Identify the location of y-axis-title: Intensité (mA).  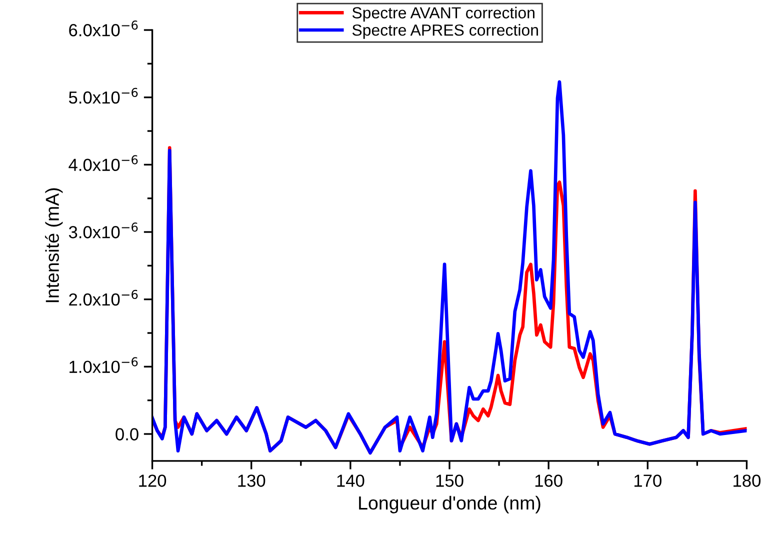
(54, 245).